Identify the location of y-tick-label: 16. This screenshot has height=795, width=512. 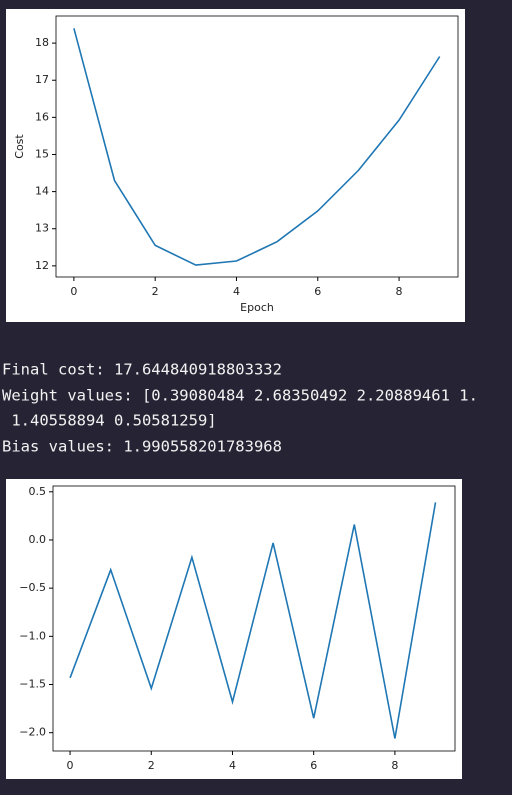
(42, 116).